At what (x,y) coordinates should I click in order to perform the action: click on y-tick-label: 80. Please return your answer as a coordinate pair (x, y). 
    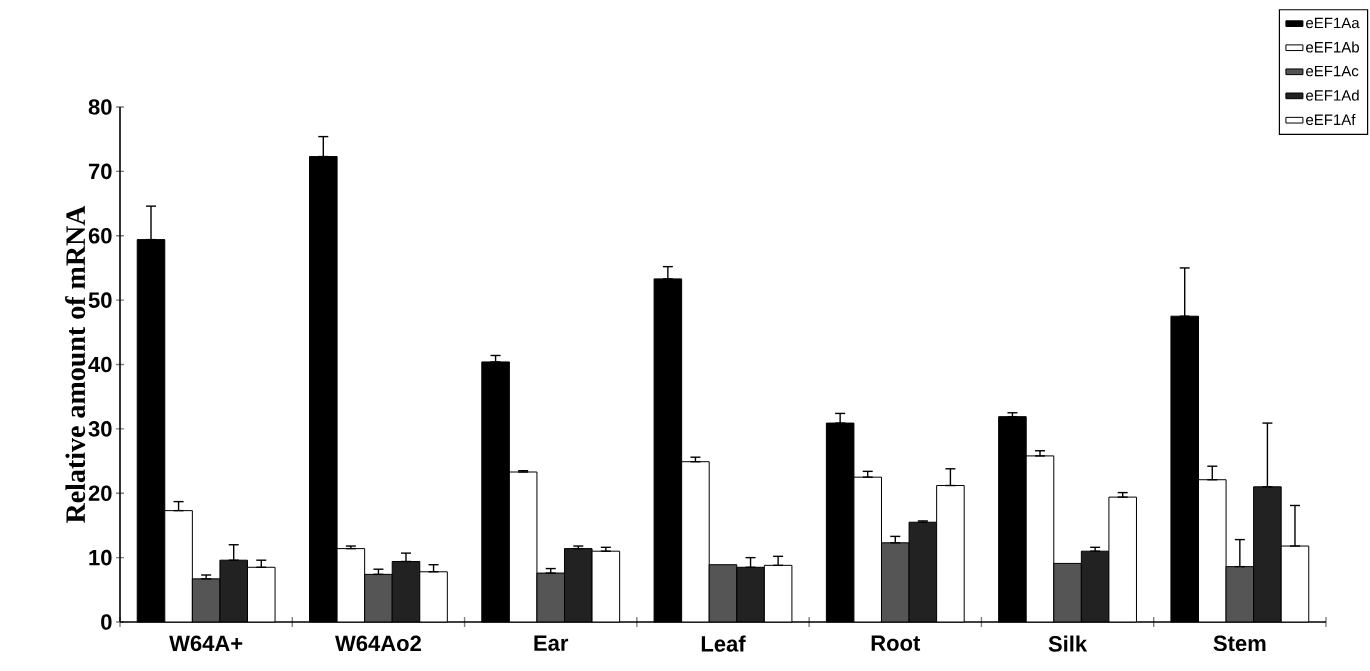
    Looking at the image, I should click on (100, 107).